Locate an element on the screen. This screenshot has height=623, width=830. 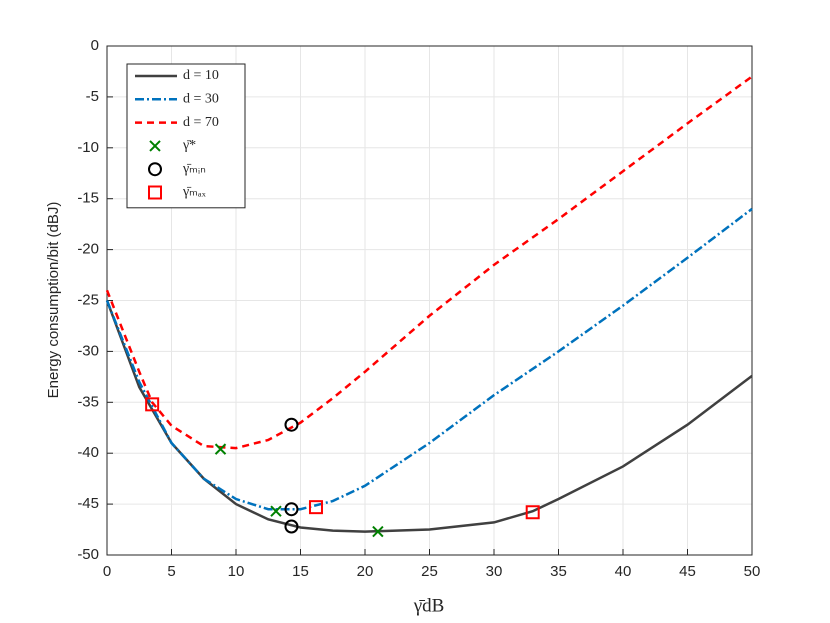
legend-label: γ̄ₘᵢₙ is located at coordinates (194, 168).